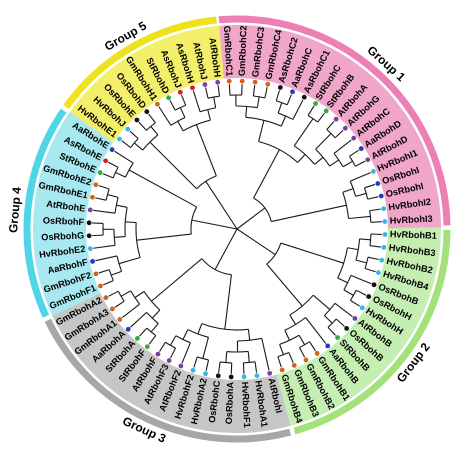 The image size is (474, 462). What do you see at coordinates (64, 221) in the screenshot?
I see `leaf-label: OsRbohF` at bounding box center [64, 221].